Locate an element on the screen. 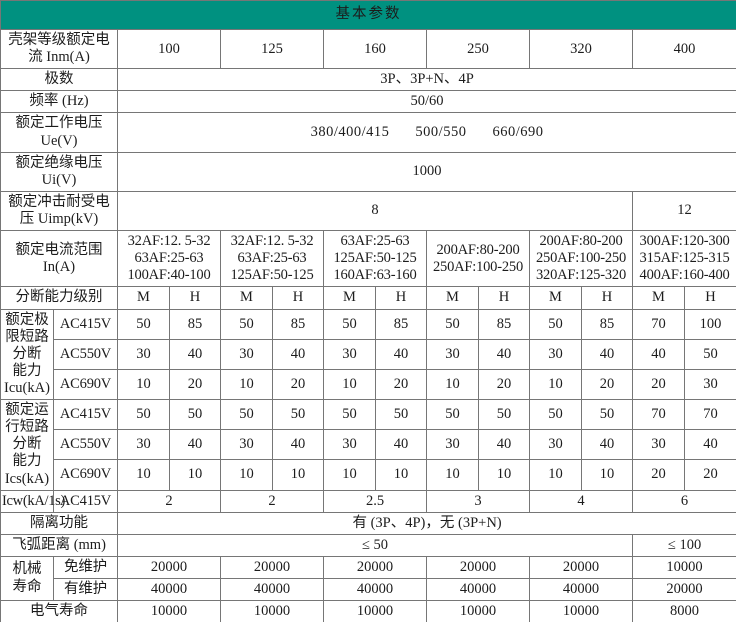 The height and width of the screenshot is (622, 736). electrical-life-250: 10000 is located at coordinates (478, 611).